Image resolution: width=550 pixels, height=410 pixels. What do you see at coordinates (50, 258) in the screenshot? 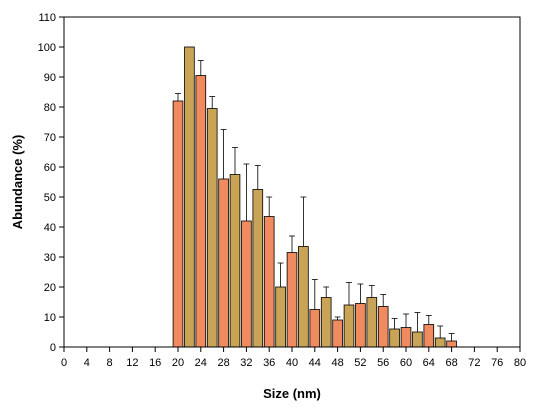
I see `y-tick-label-30: 30` at bounding box center [50, 258].